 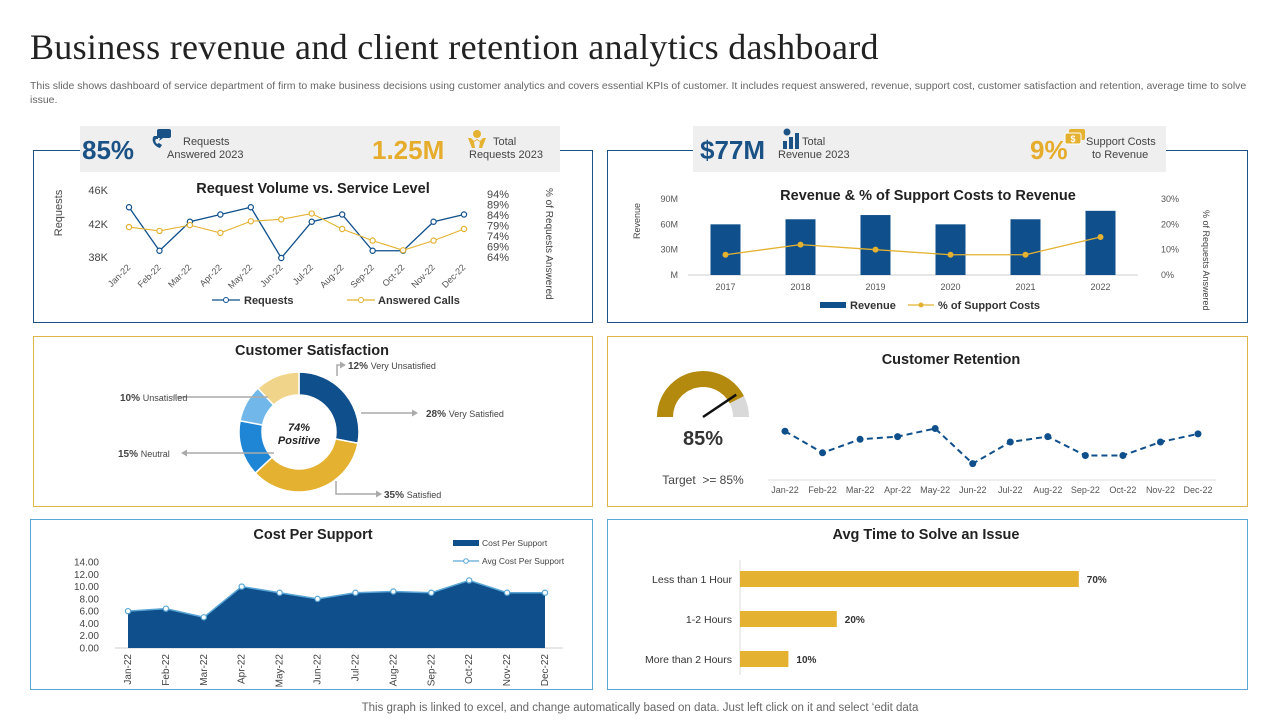 I want to click on request-volume-y2tick: 84%, so click(x=498, y=216).